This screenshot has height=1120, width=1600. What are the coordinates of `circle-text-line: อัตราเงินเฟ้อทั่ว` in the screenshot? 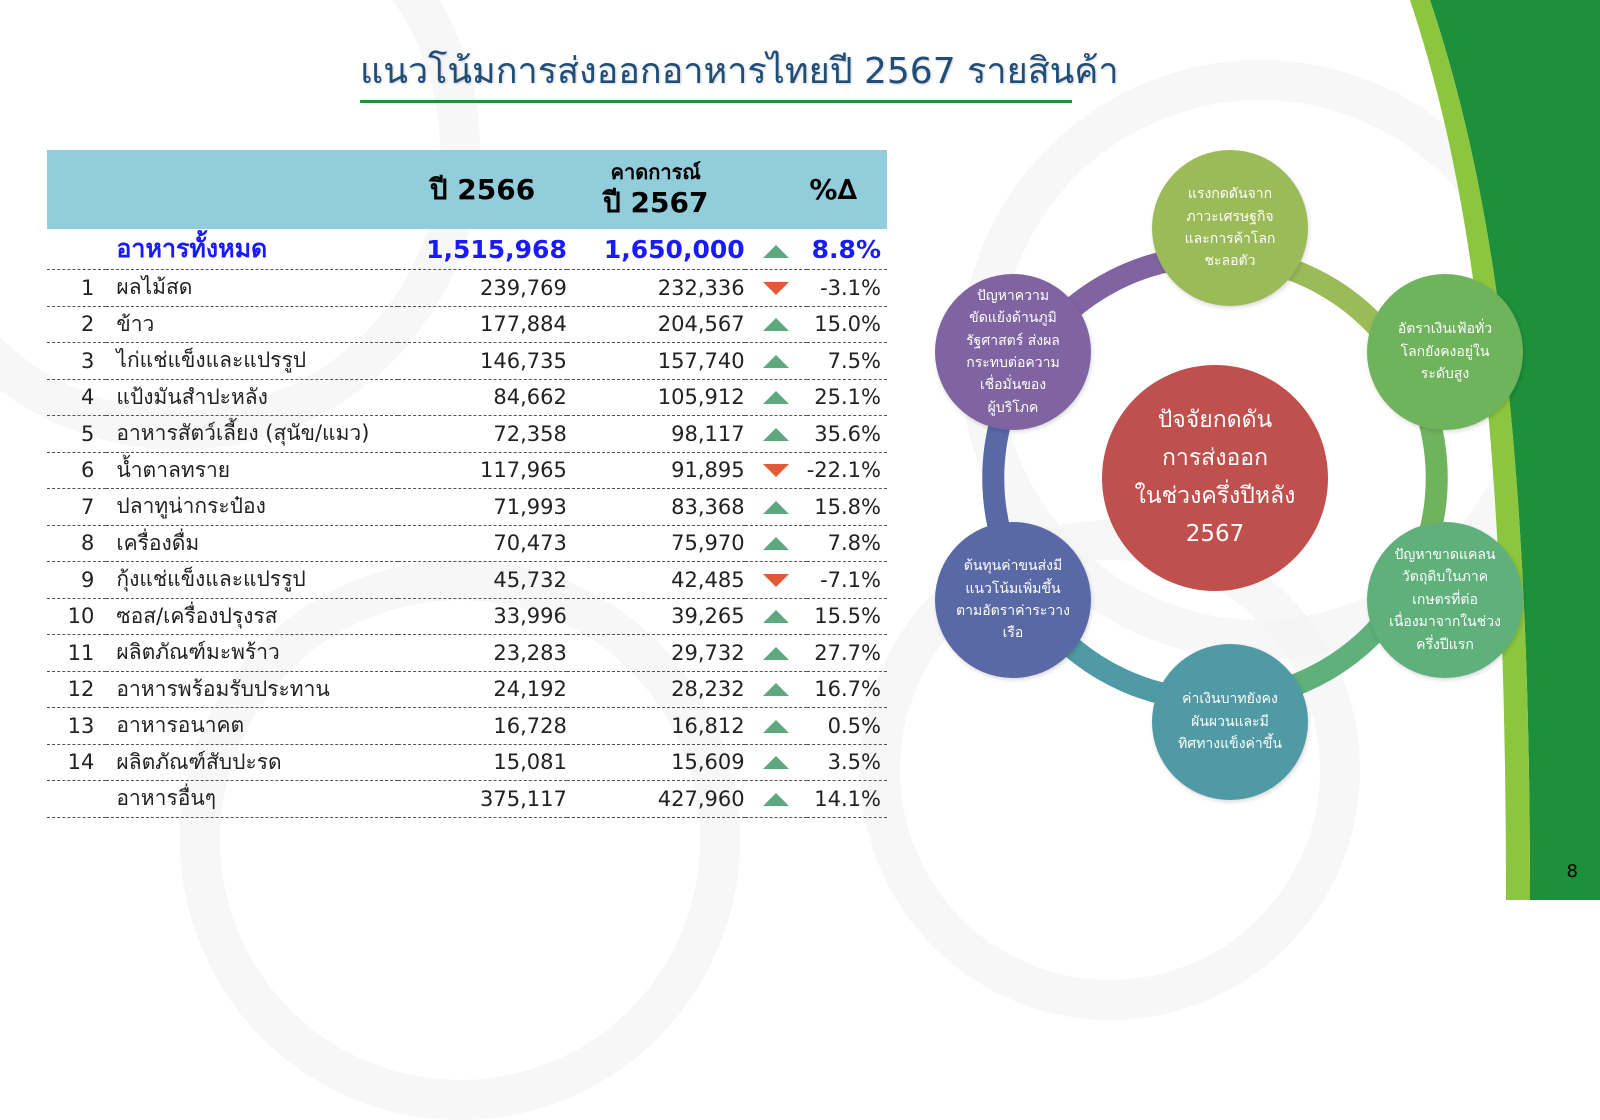 It's located at (1445, 329).